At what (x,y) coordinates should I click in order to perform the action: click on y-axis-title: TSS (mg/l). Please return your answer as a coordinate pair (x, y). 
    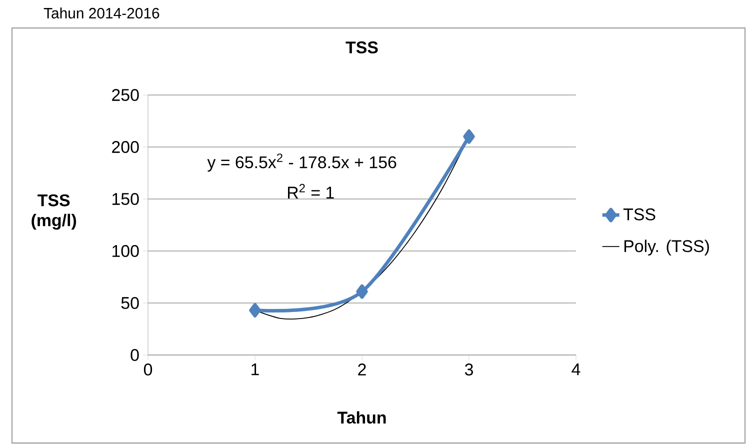
    Looking at the image, I should click on (54, 212).